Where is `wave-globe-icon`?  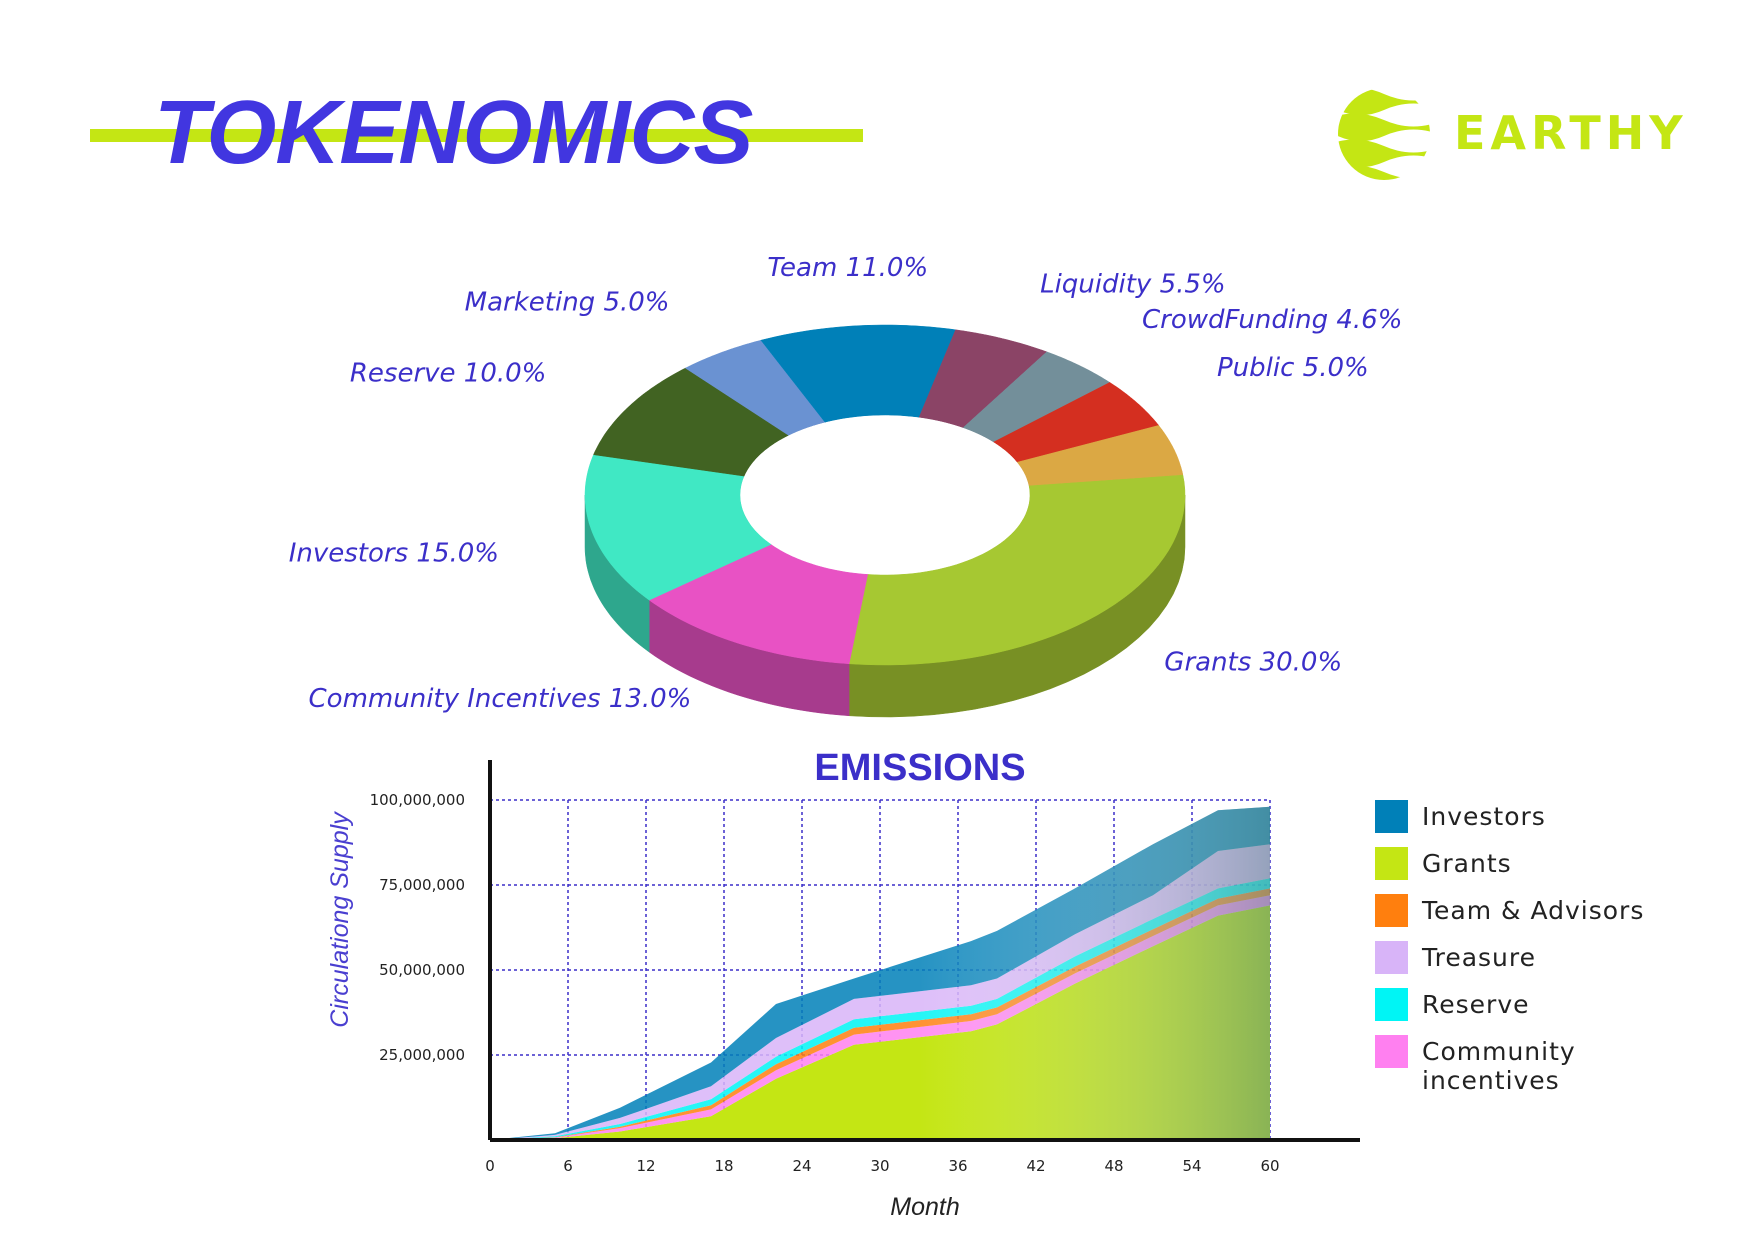 wave-globe-icon is located at coordinates (1384, 134).